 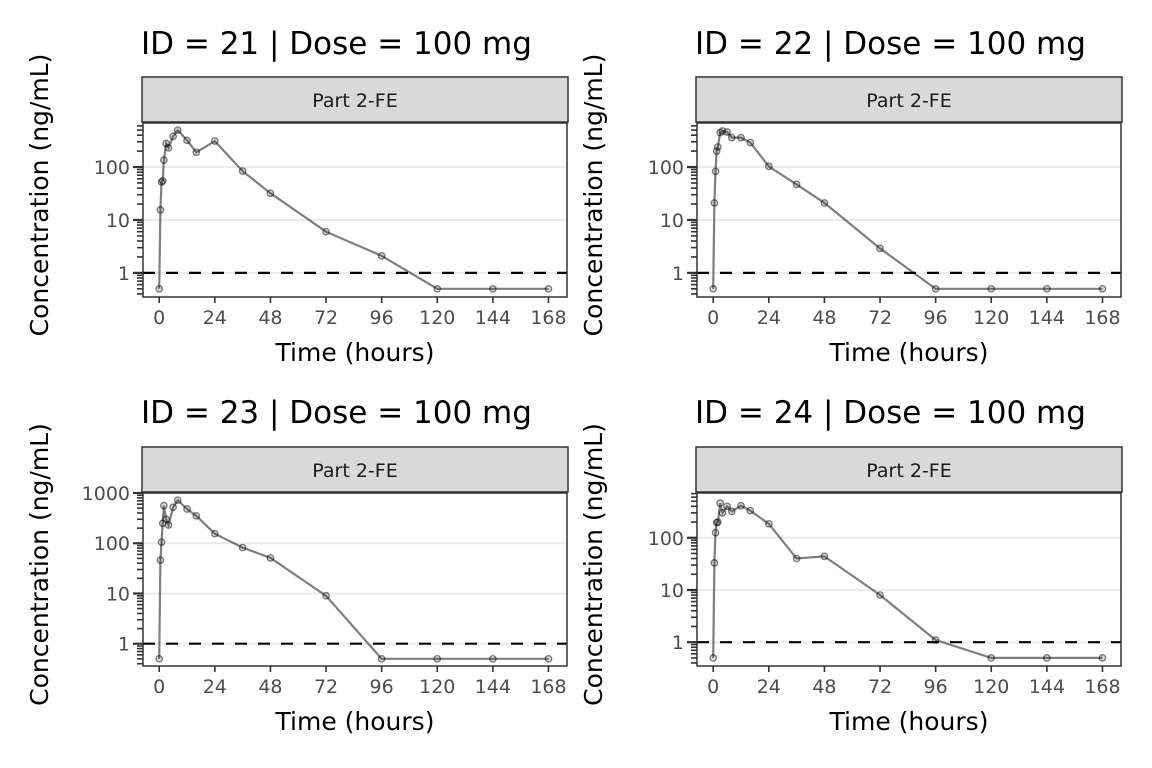 What do you see at coordinates (890, 44) in the screenshot?
I see `panel-title: ID = 22 | Dose = 100 mg` at bounding box center [890, 44].